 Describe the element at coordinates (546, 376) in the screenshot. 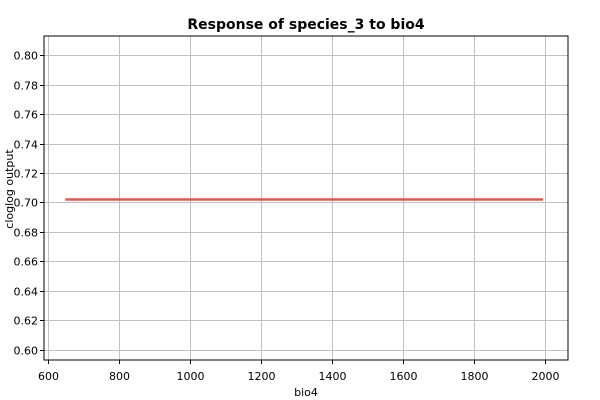

I see `x-tick-label: 2000` at that location.